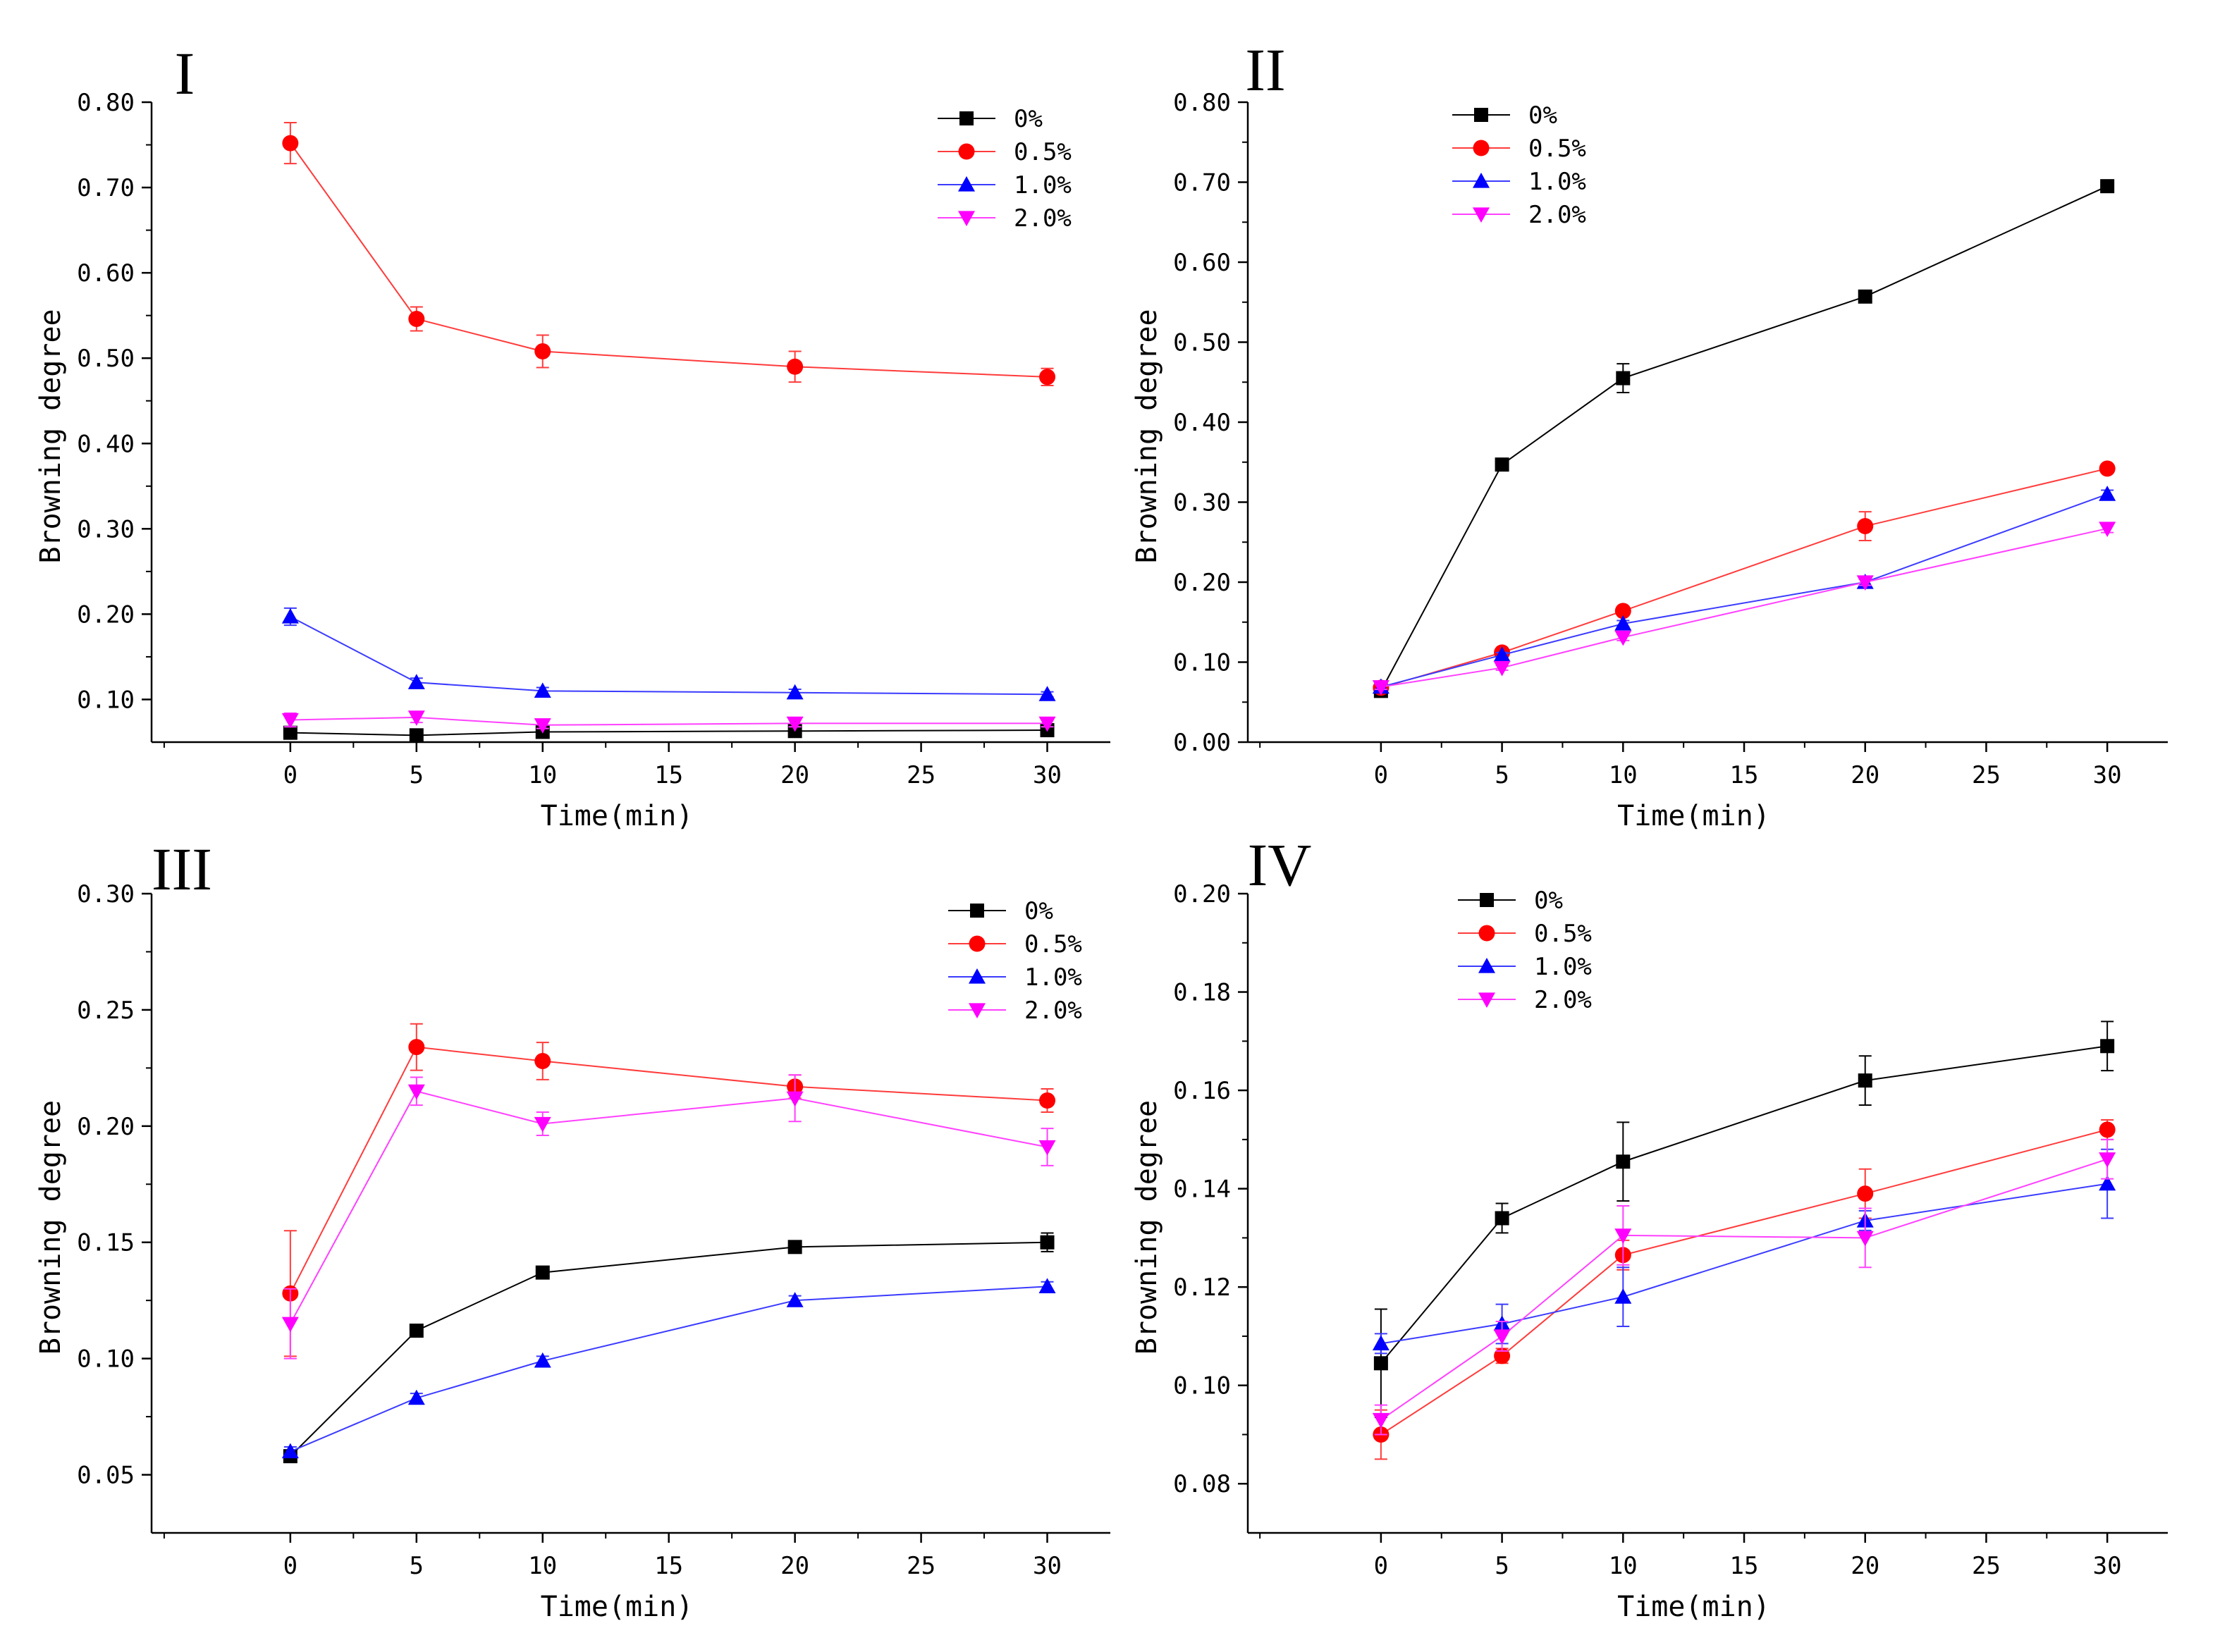  I want to click on y-tick-label: 0.40, so click(106, 444).